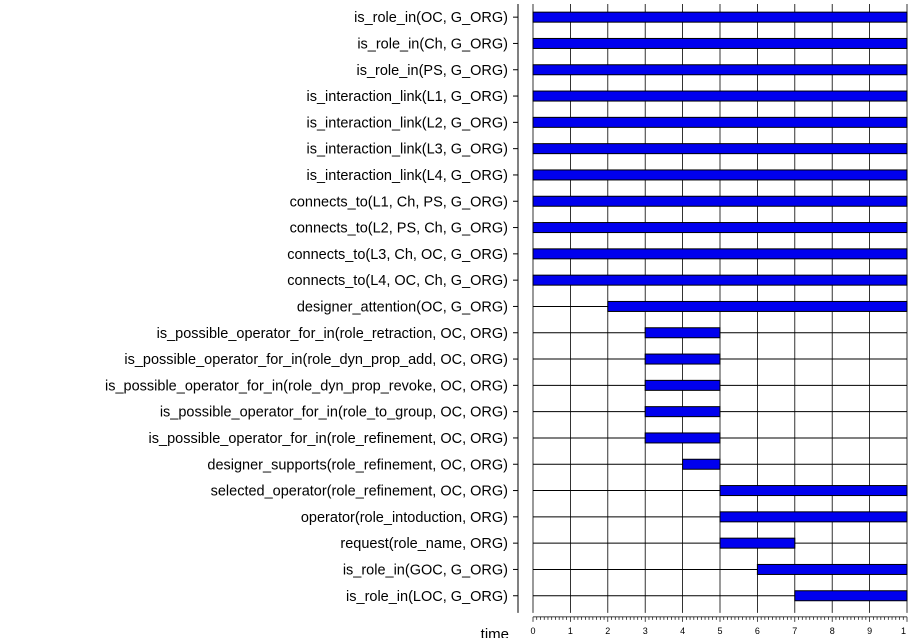 The image size is (908, 643). I want to click on row-label: is_interaction_link(L4, G_ORG), so click(407, 176).